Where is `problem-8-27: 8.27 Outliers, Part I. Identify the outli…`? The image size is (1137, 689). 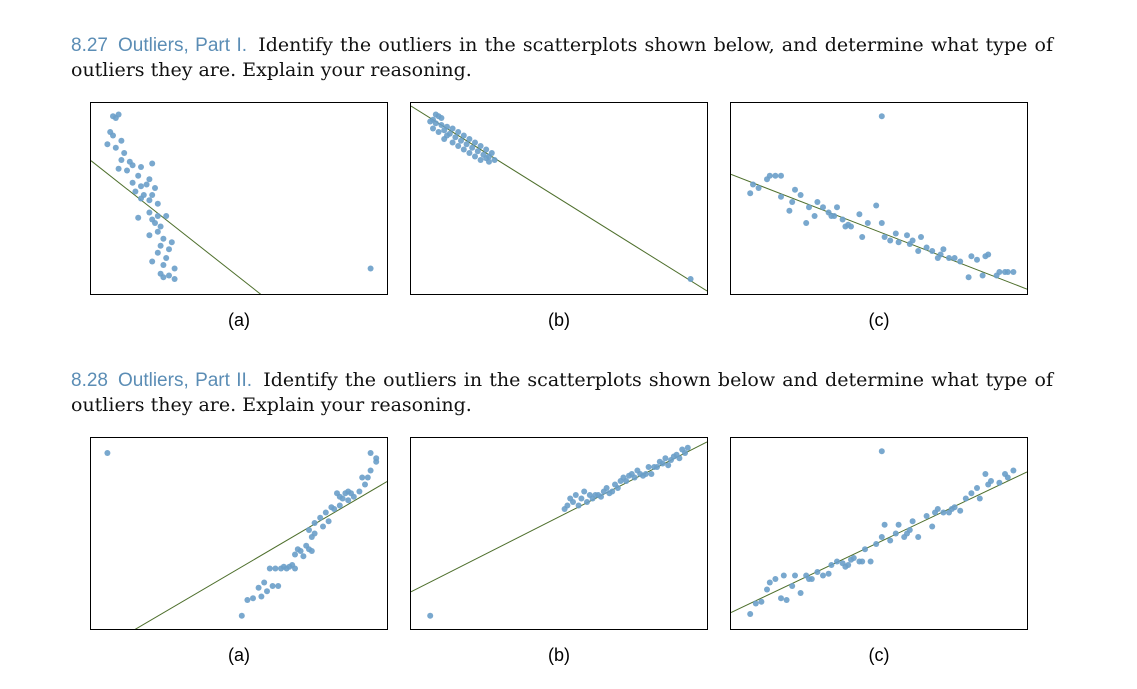
problem-8-27: 8.27 Outliers, Part I. Identify the outli… is located at coordinates (562, 57).